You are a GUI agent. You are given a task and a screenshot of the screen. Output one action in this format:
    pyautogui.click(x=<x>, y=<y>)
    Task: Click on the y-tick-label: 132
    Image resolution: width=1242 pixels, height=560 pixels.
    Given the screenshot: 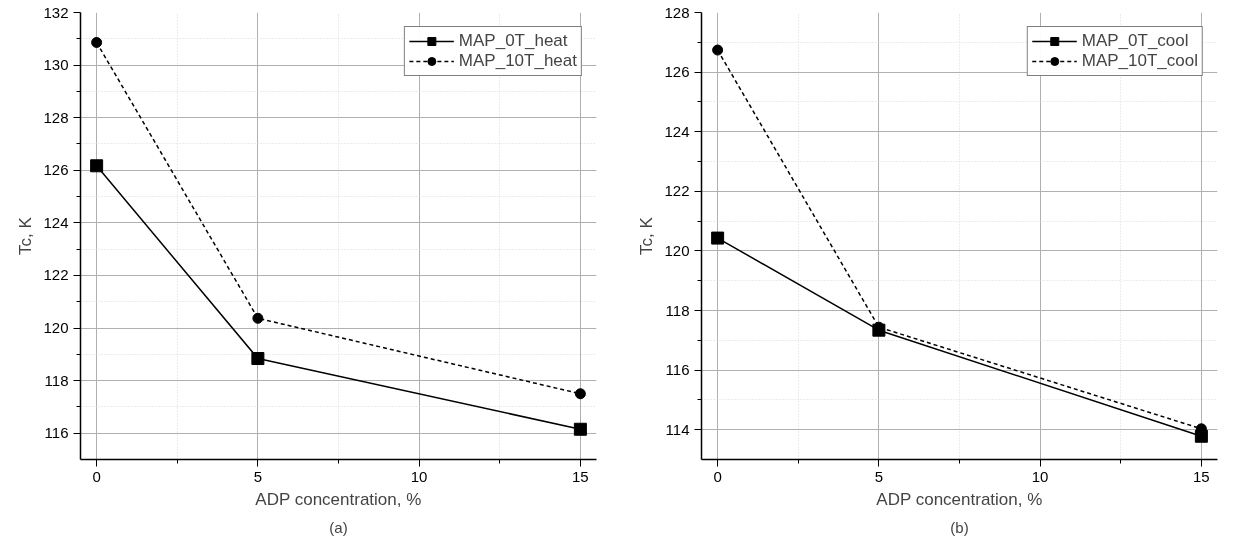 What is the action you would take?
    pyautogui.click(x=56, y=12)
    